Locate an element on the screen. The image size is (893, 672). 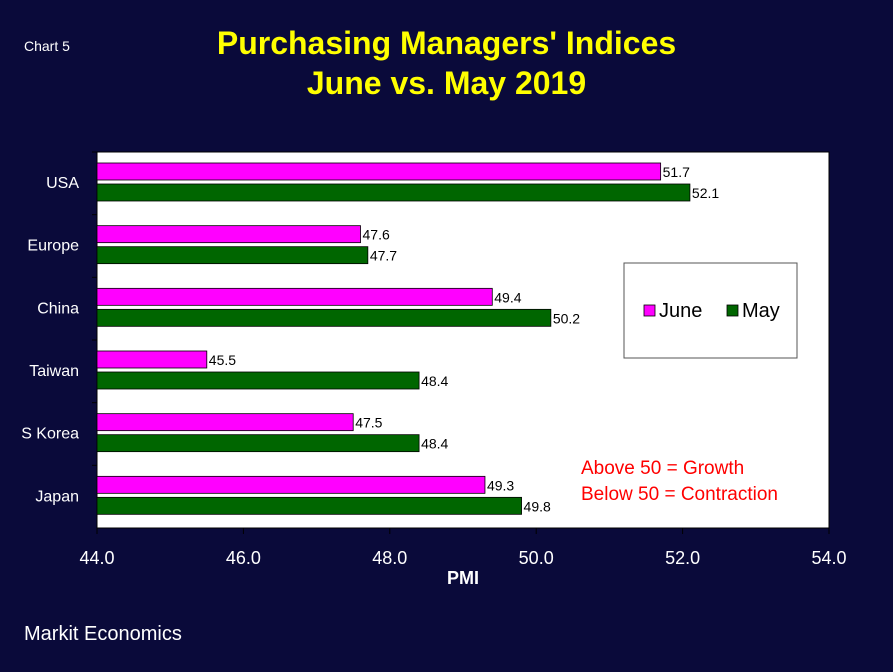
bar-label-s-korea-june: 47.5 is located at coordinates (368, 423).